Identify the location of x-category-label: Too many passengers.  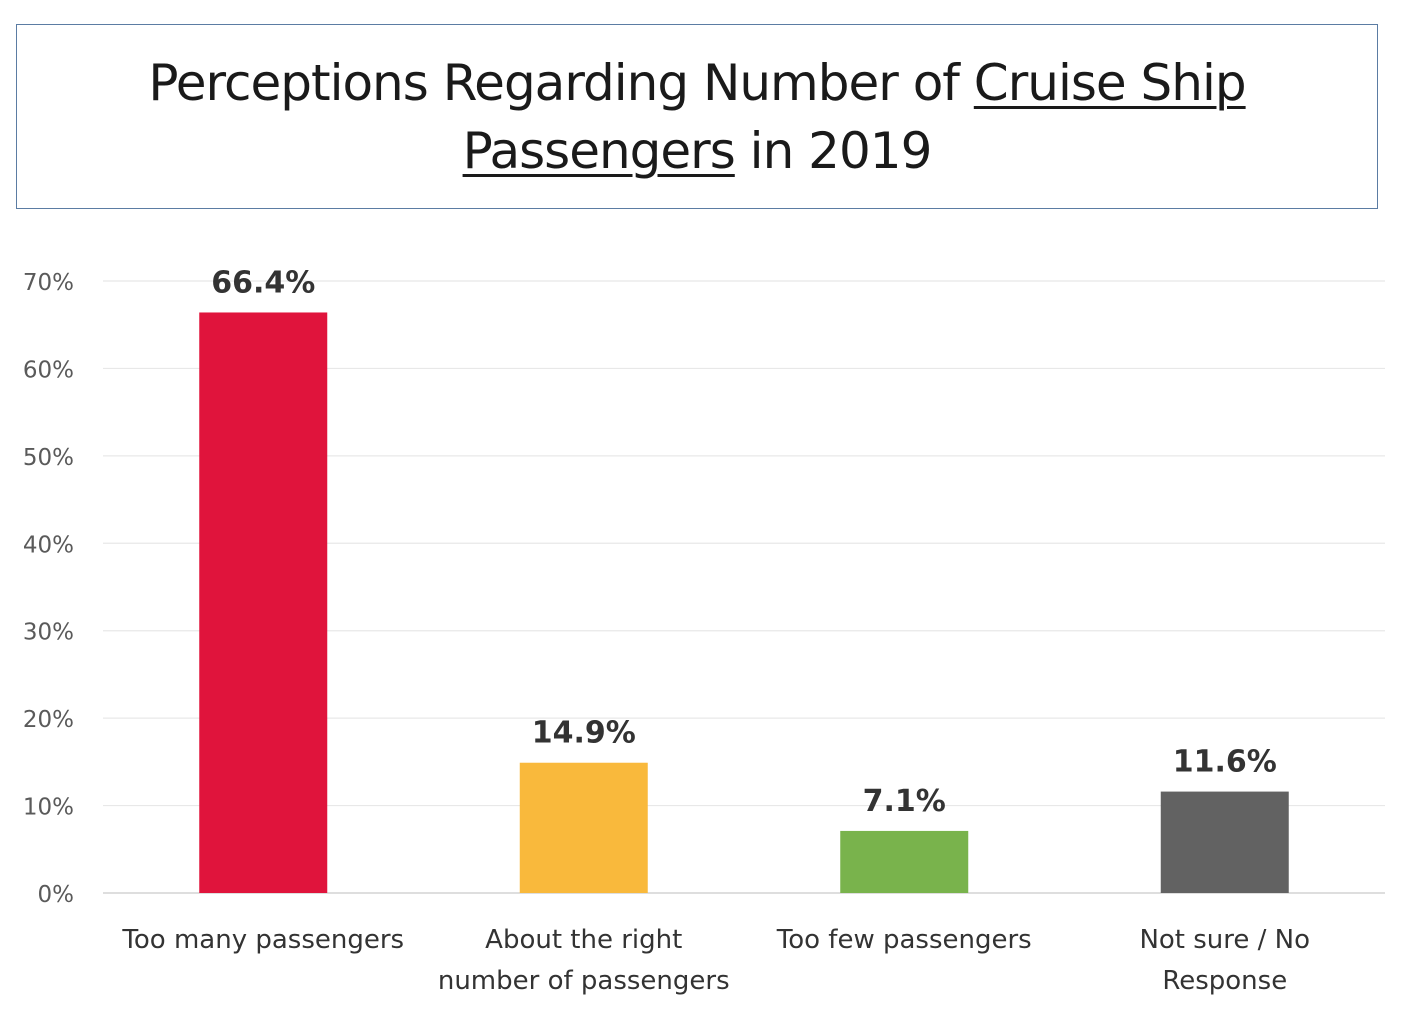
(262, 940).